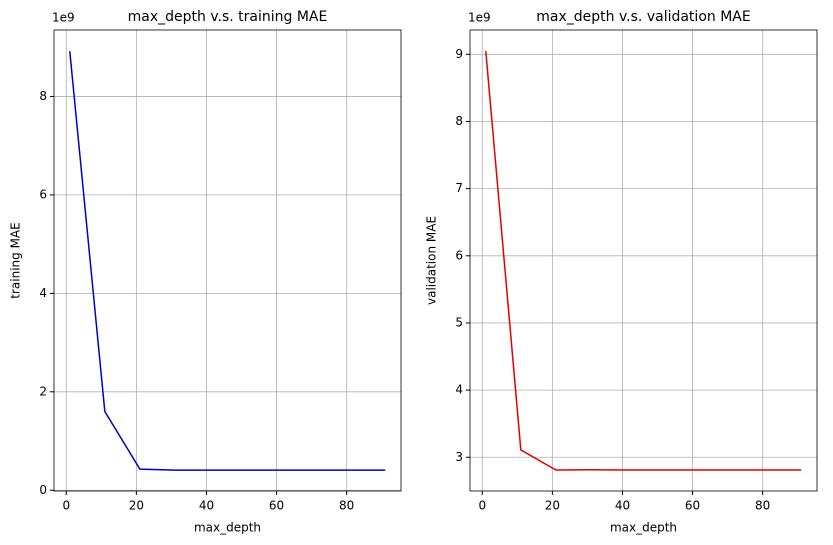 This screenshot has height=545, width=833. What do you see at coordinates (43, 391) in the screenshot?
I see `y-tick-label: 2` at bounding box center [43, 391].